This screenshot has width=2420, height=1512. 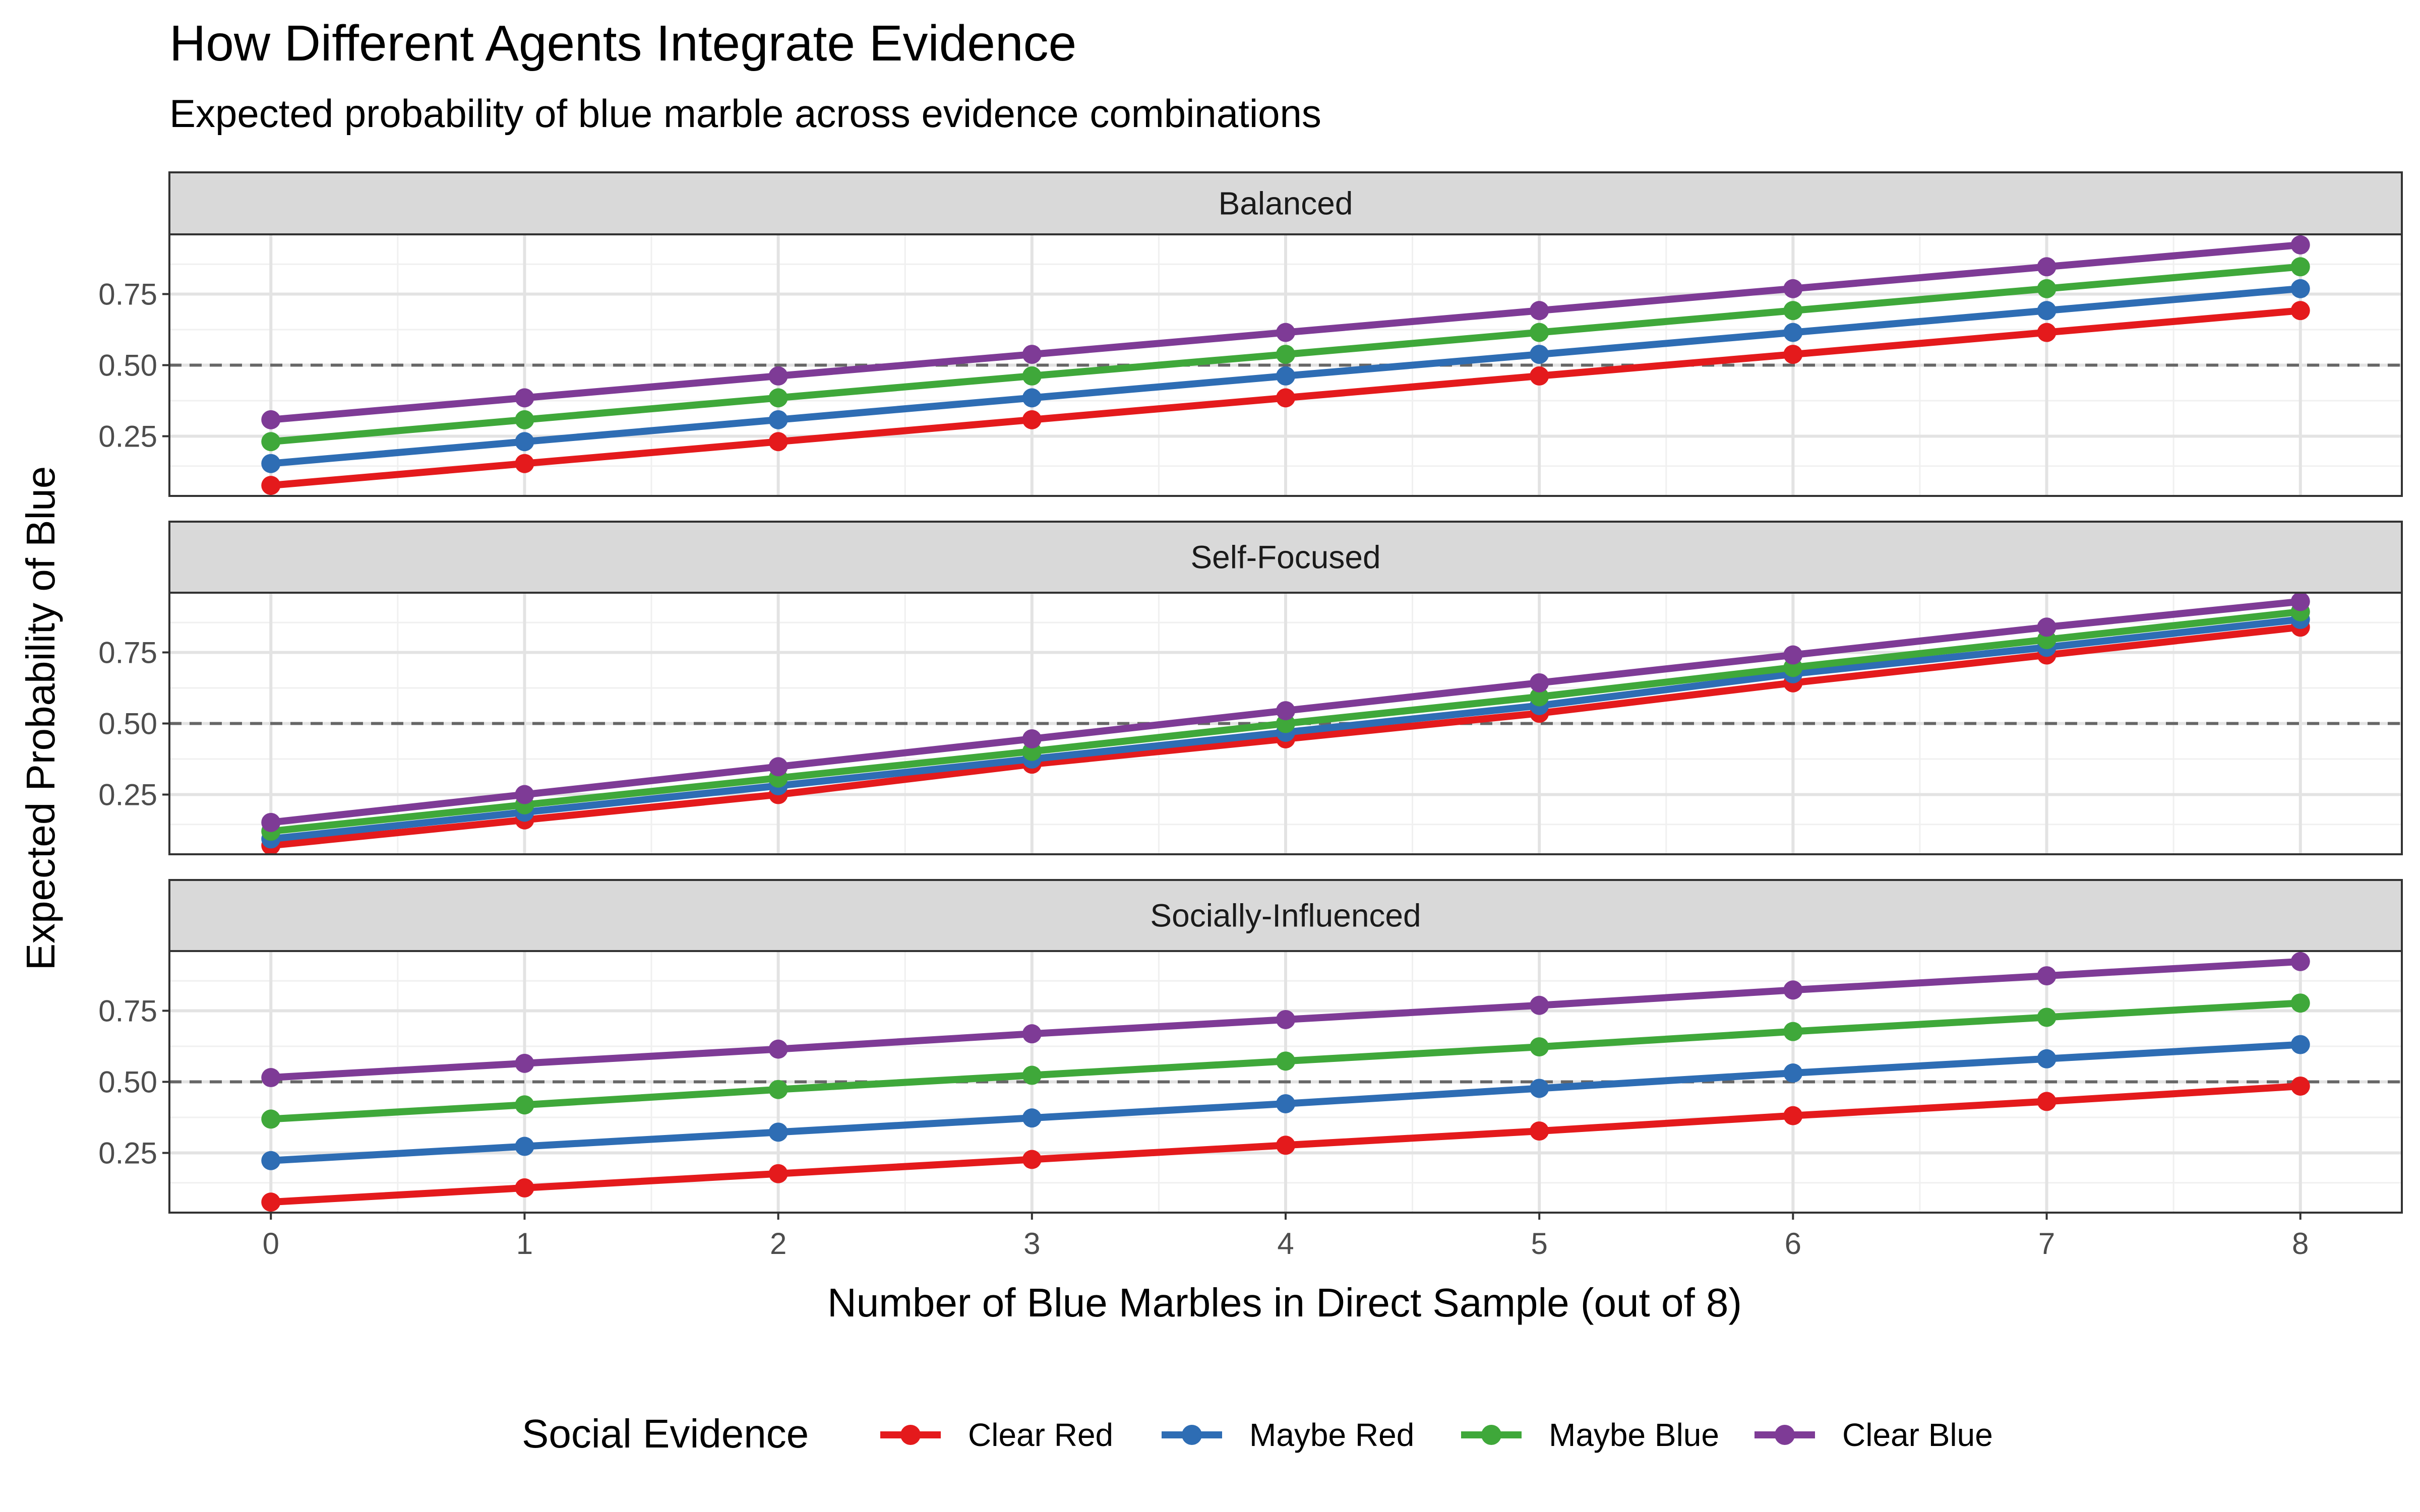 I want to click on facet-strip-label: Balanced, so click(x=1286, y=203).